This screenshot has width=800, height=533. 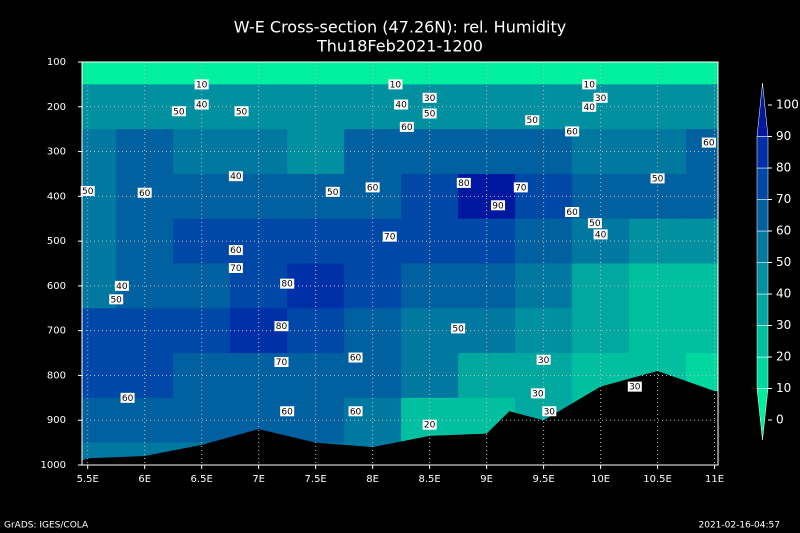 I want to click on contour-label: 80, so click(x=282, y=327).